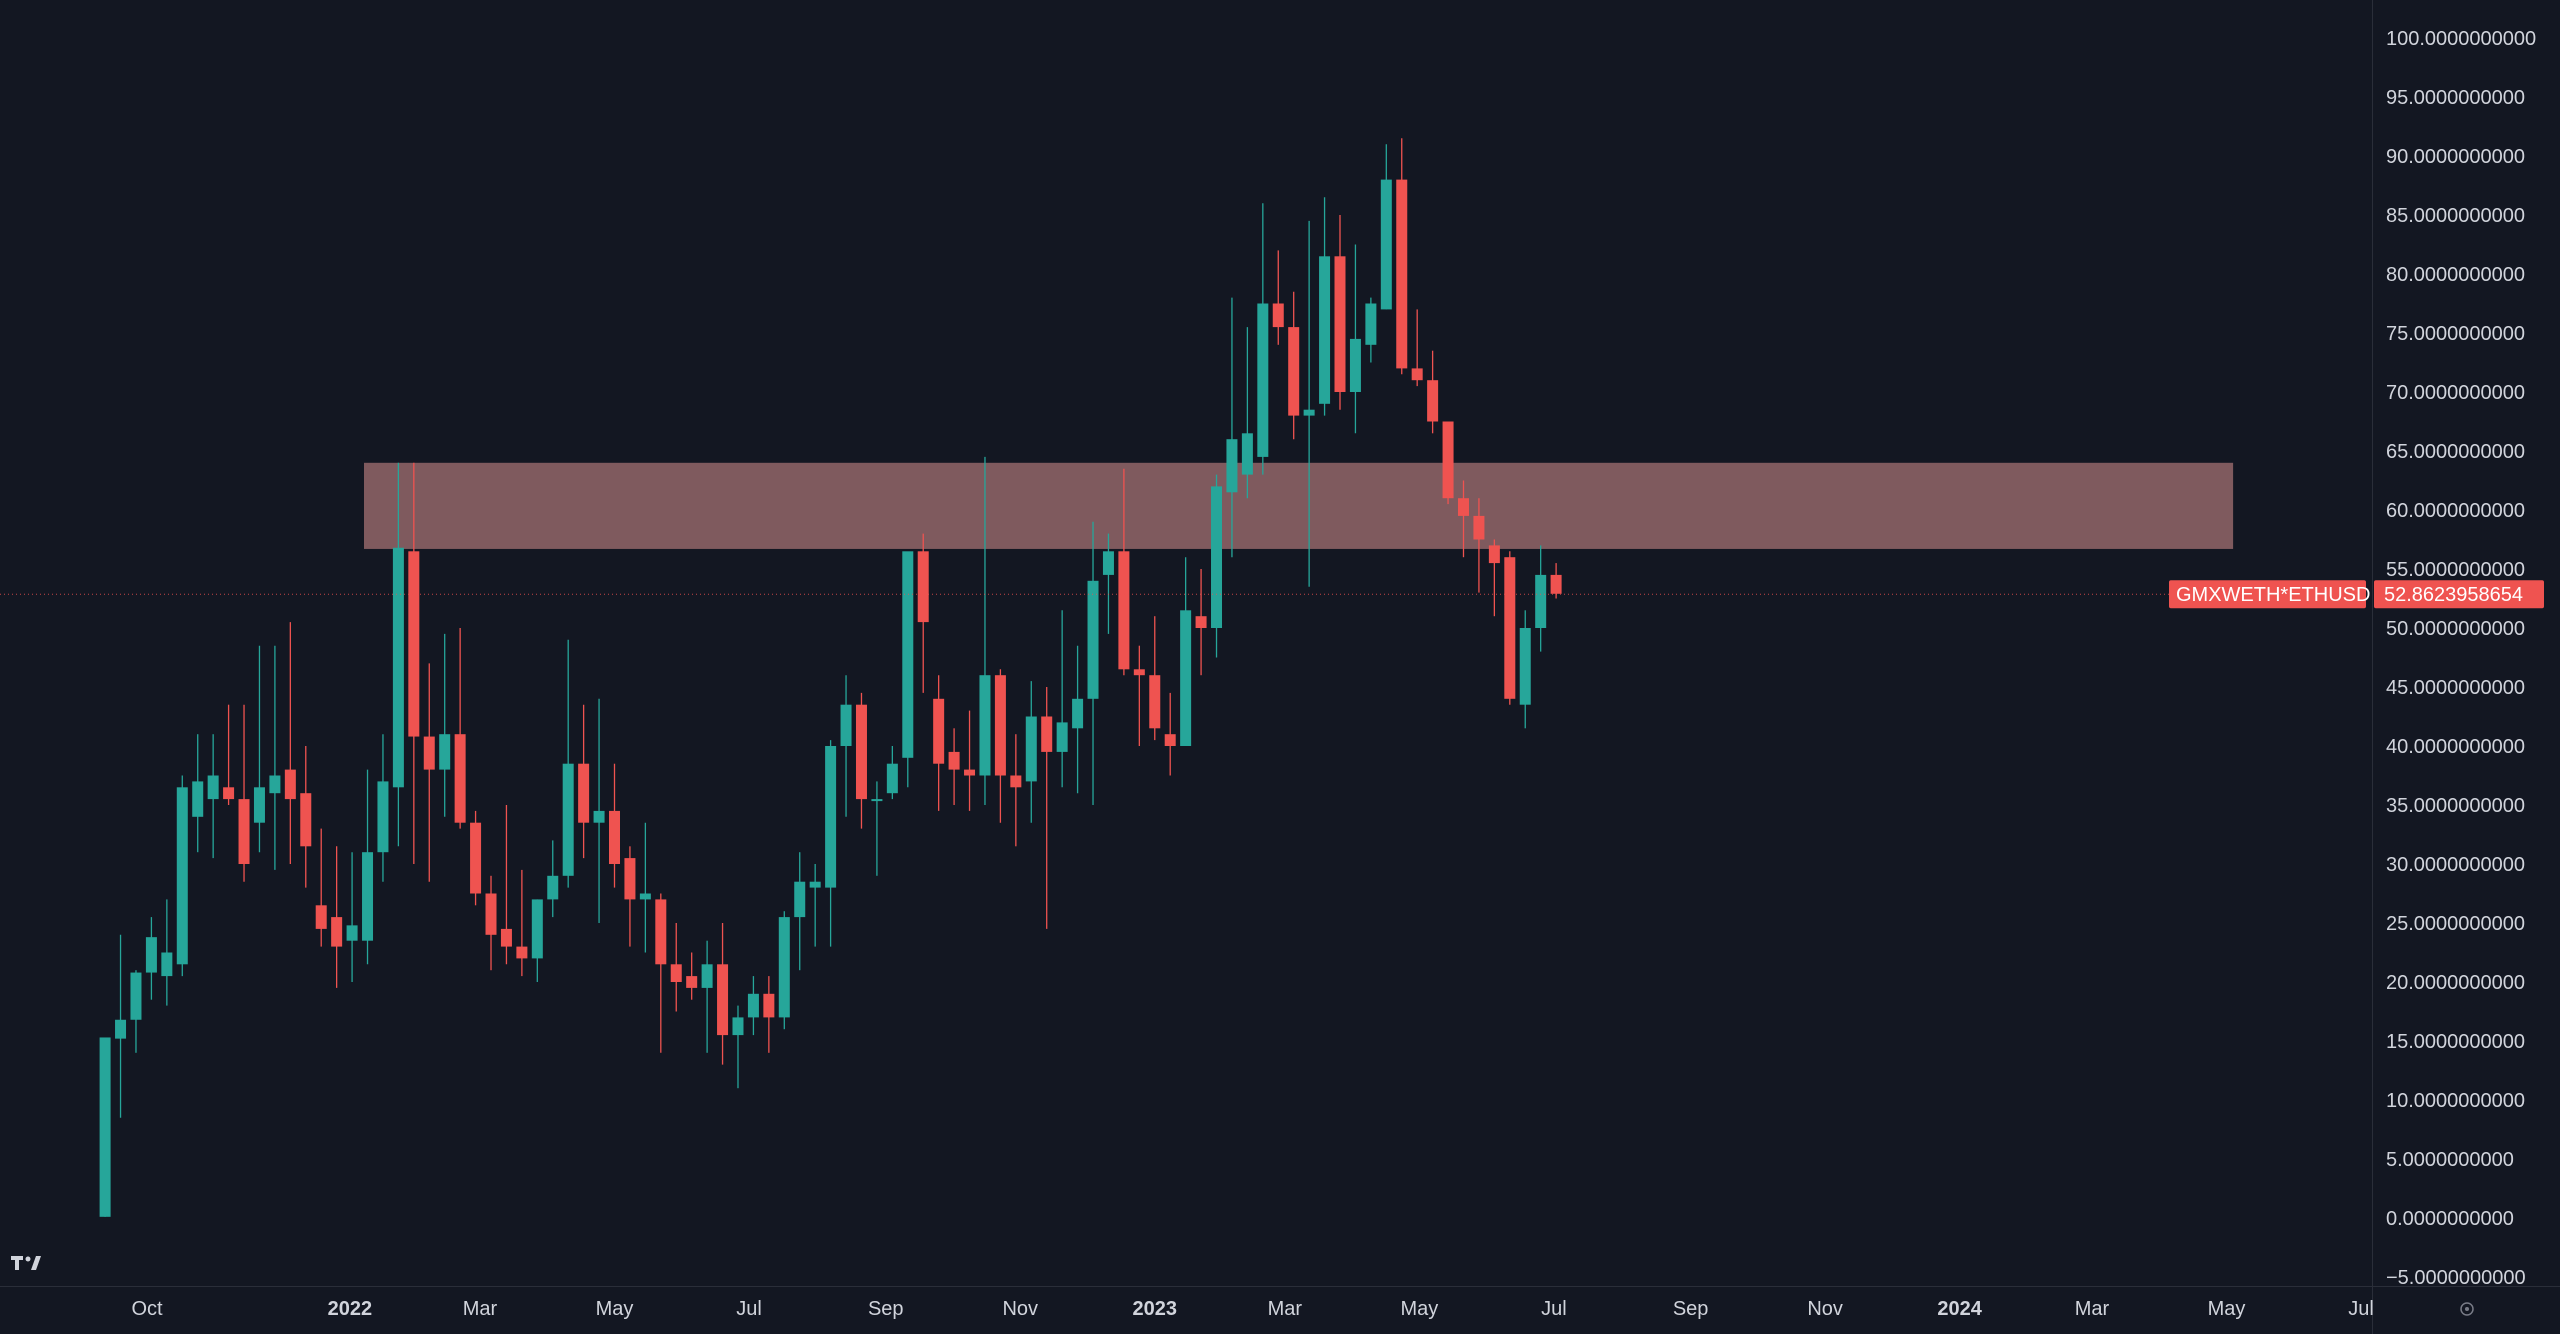  Describe the element at coordinates (2455, 924) in the screenshot. I see `price-tick-label: 25.0000000000` at that location.